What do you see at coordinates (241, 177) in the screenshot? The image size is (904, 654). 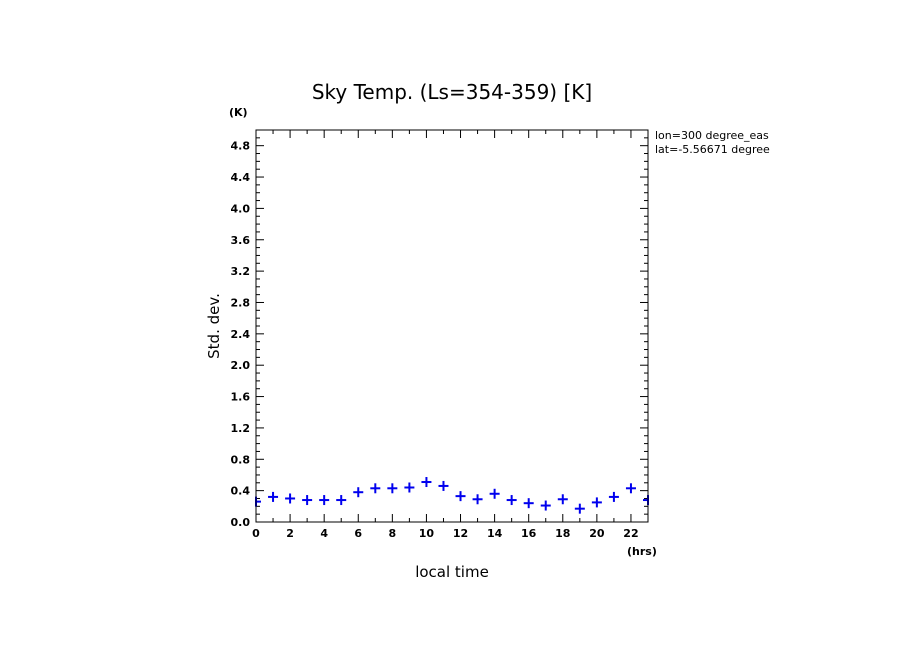 I see `y-tick-label: 4.4` at bounding box center [241, 177].